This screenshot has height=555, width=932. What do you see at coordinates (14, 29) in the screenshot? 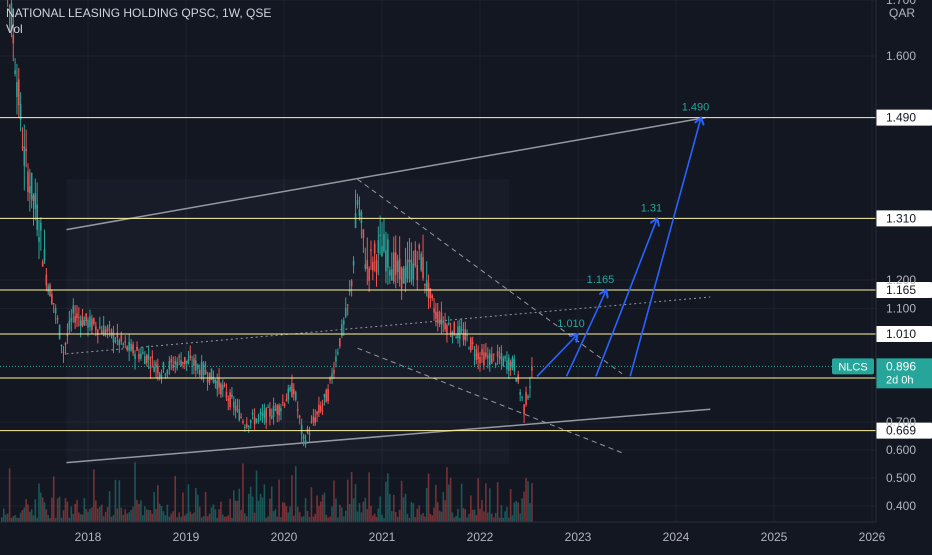
I see `volume-indicator-label: Vol` at bounding box center [14, 29].